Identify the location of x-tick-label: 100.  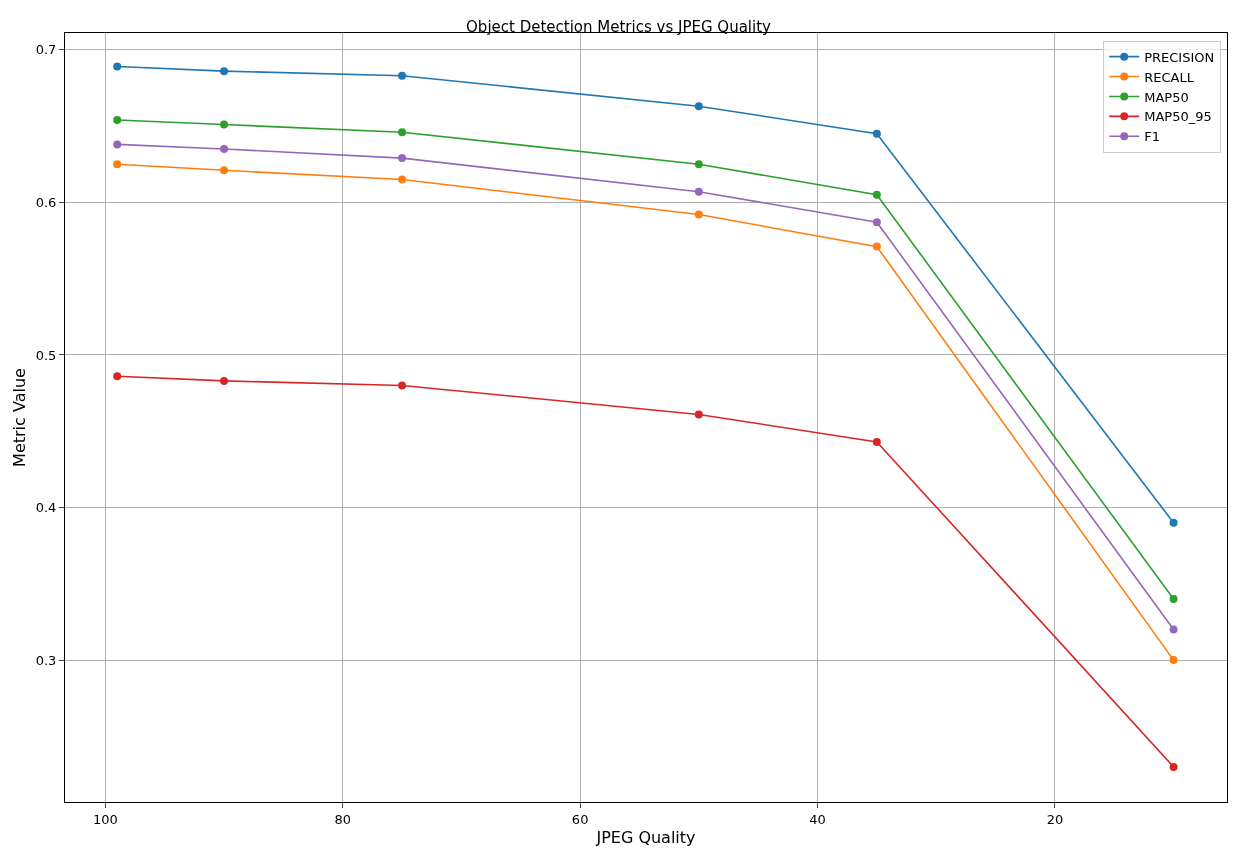
(105, 819).